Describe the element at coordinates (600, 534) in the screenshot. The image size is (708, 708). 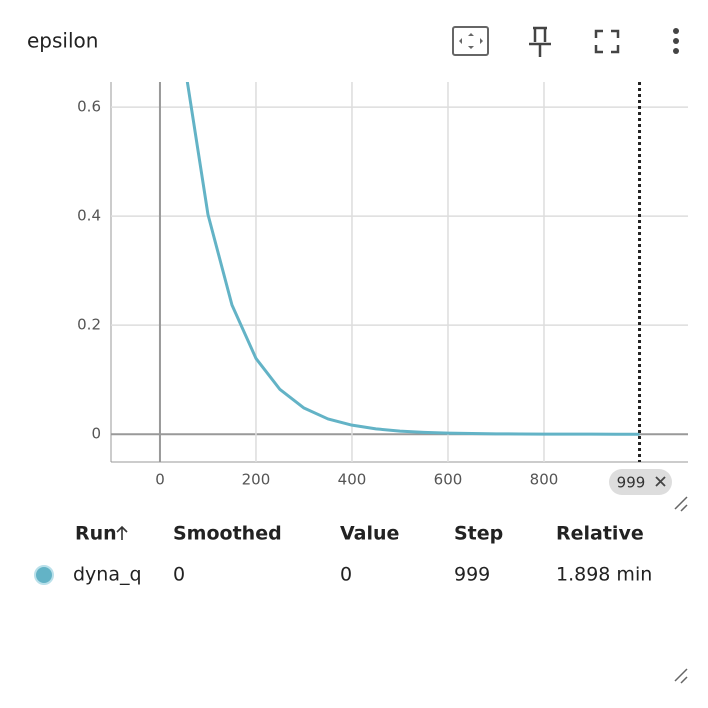
I see `column-header: Relative` at that location.